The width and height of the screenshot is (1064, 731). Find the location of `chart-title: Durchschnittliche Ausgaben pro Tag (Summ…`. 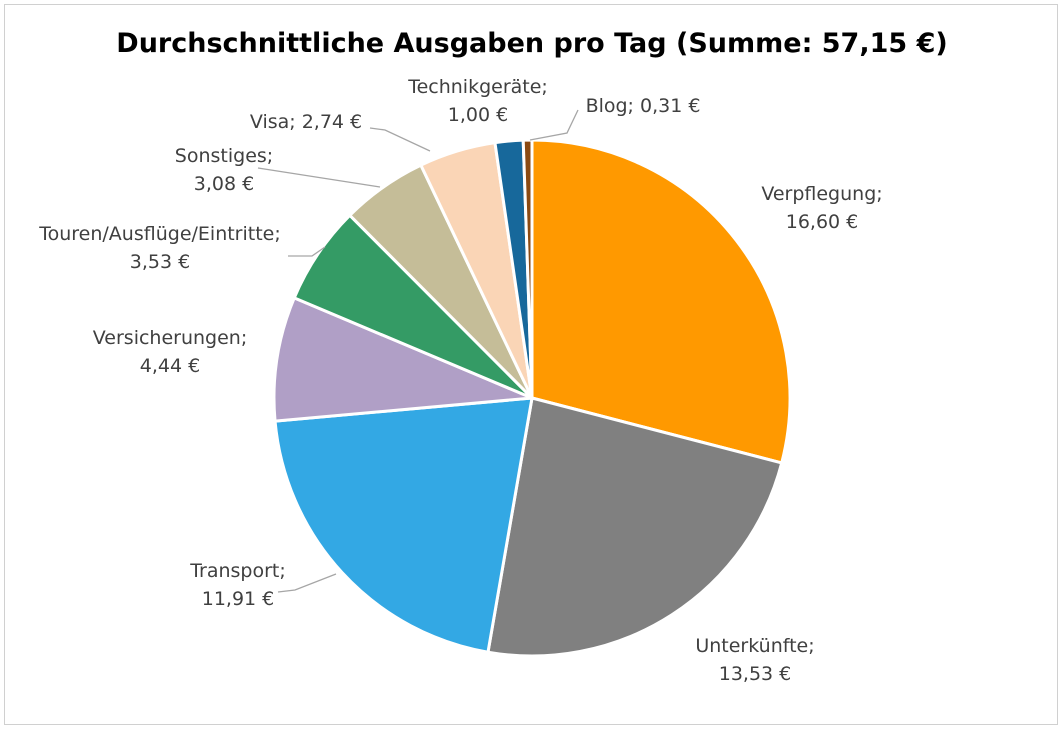

chart-title: Durchschnittliche Ausgaben pro Tag (Summ… is located at coordinates (532, 43).